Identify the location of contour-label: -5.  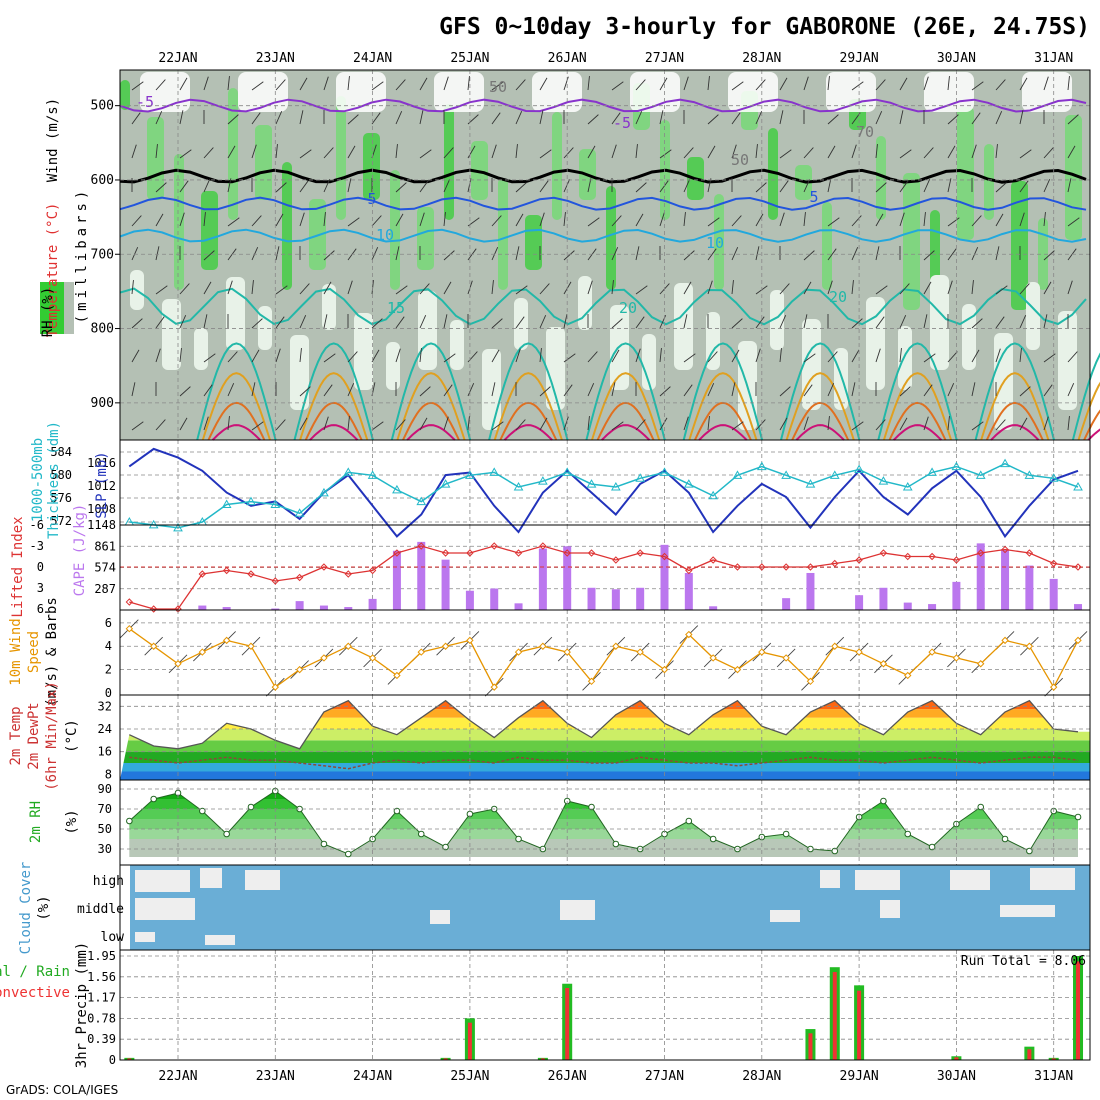
(622, 123).